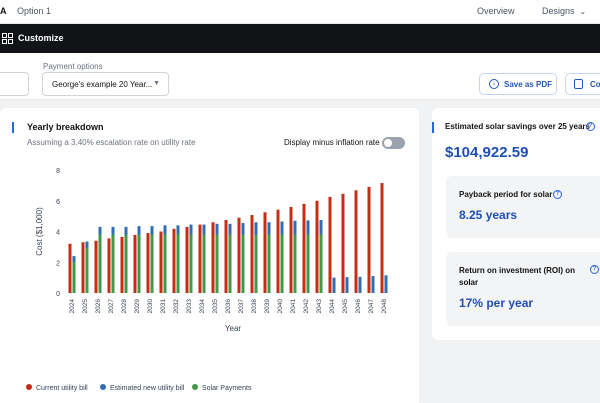 This screenshot has height=403, width=600. I want to click on y-tick-label: 6, so click(58, 202).